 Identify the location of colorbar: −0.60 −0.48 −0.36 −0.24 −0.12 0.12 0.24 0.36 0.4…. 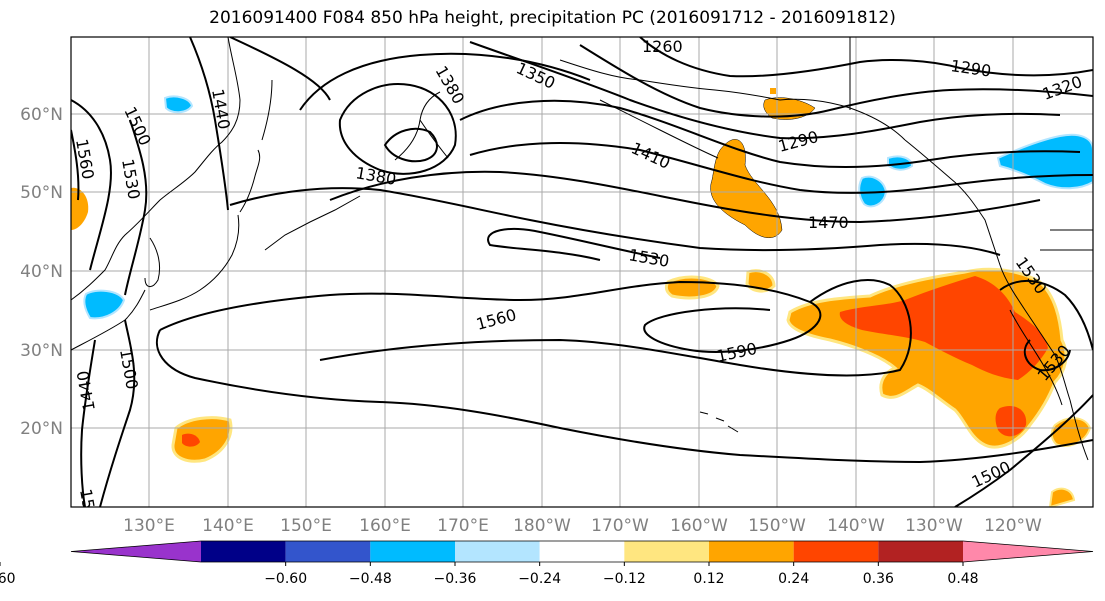
(547, 563).